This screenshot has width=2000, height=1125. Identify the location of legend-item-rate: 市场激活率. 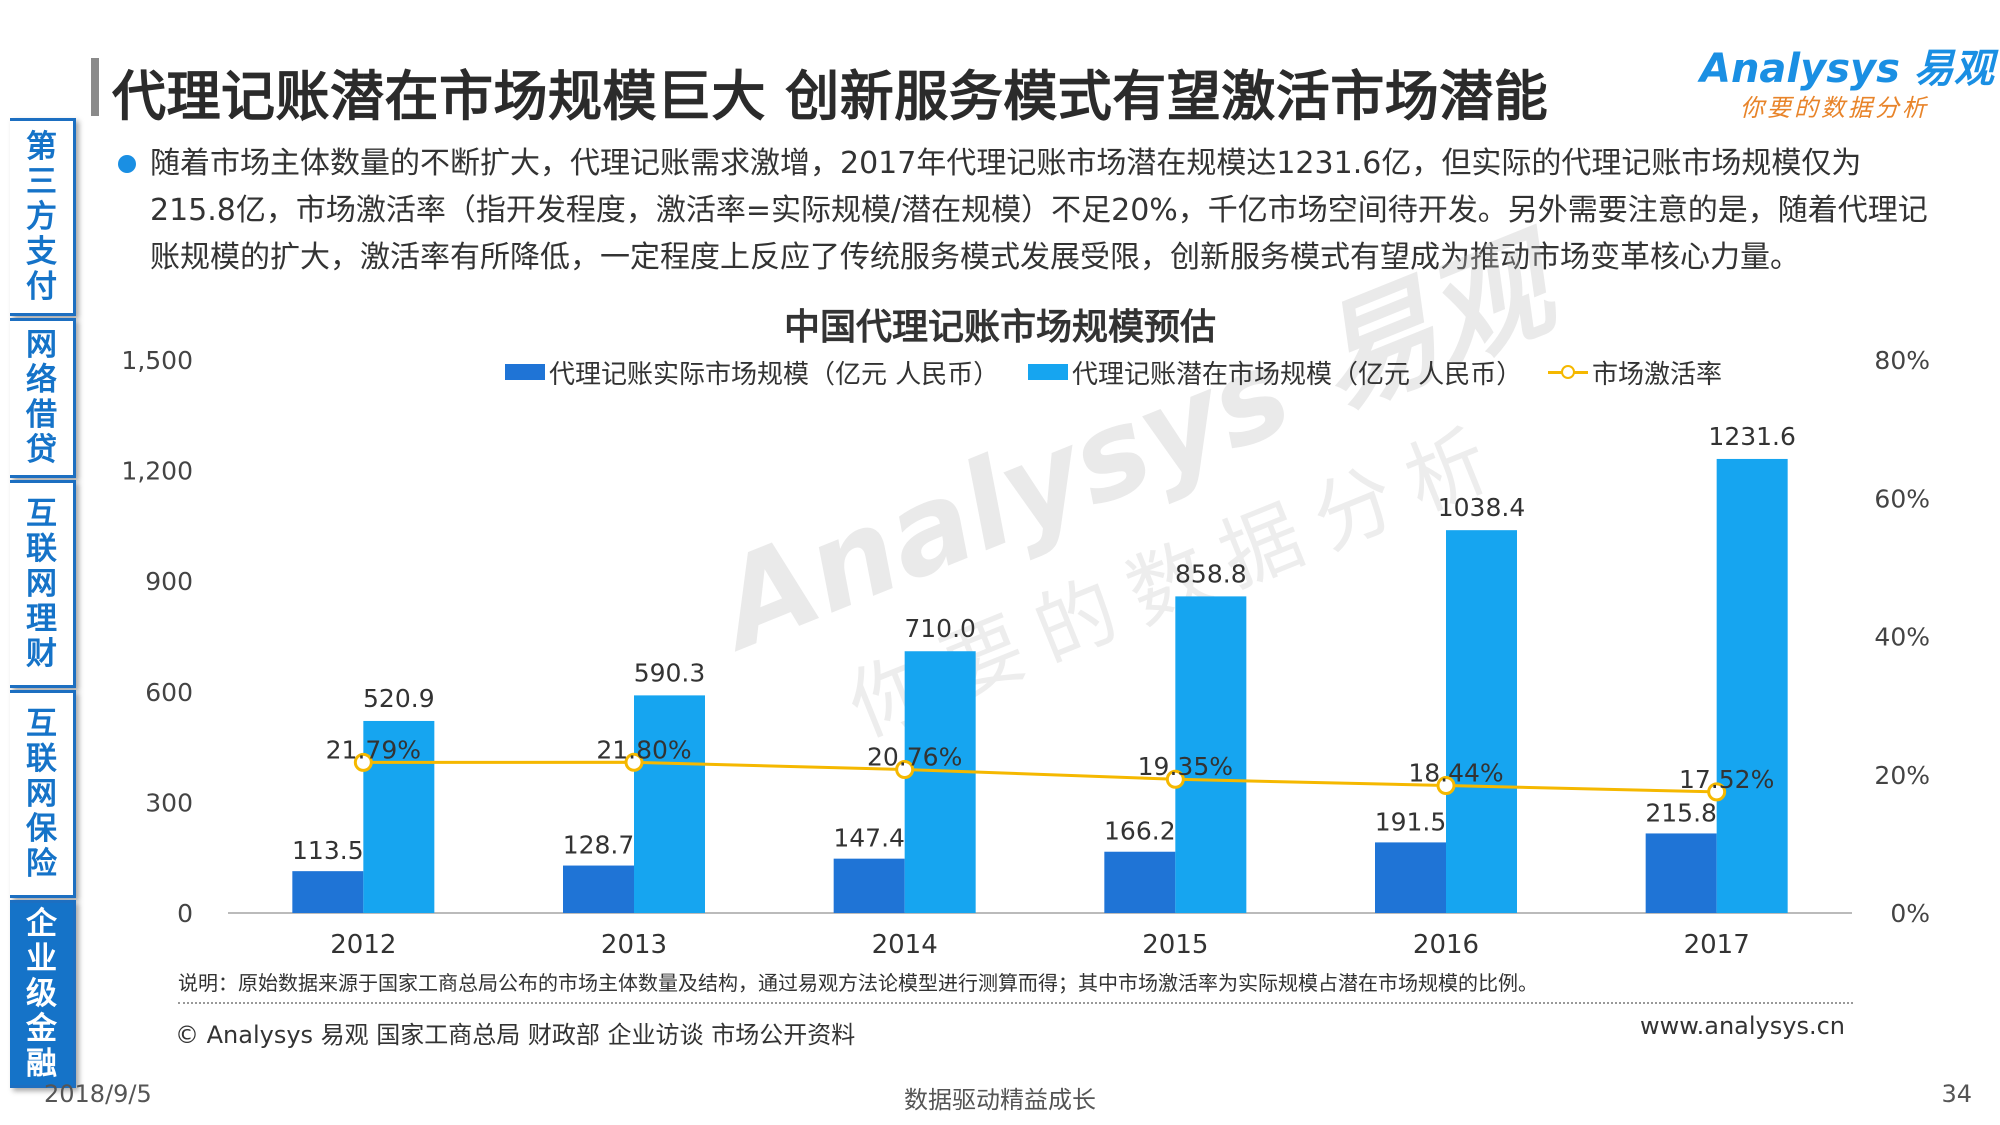
(1635, 372).